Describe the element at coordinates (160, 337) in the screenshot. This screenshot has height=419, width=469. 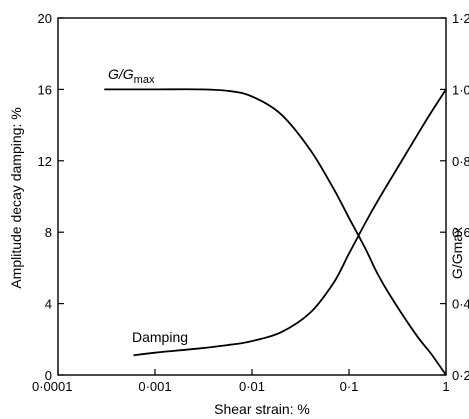
I see `annotation-damping: Damping` at that location.